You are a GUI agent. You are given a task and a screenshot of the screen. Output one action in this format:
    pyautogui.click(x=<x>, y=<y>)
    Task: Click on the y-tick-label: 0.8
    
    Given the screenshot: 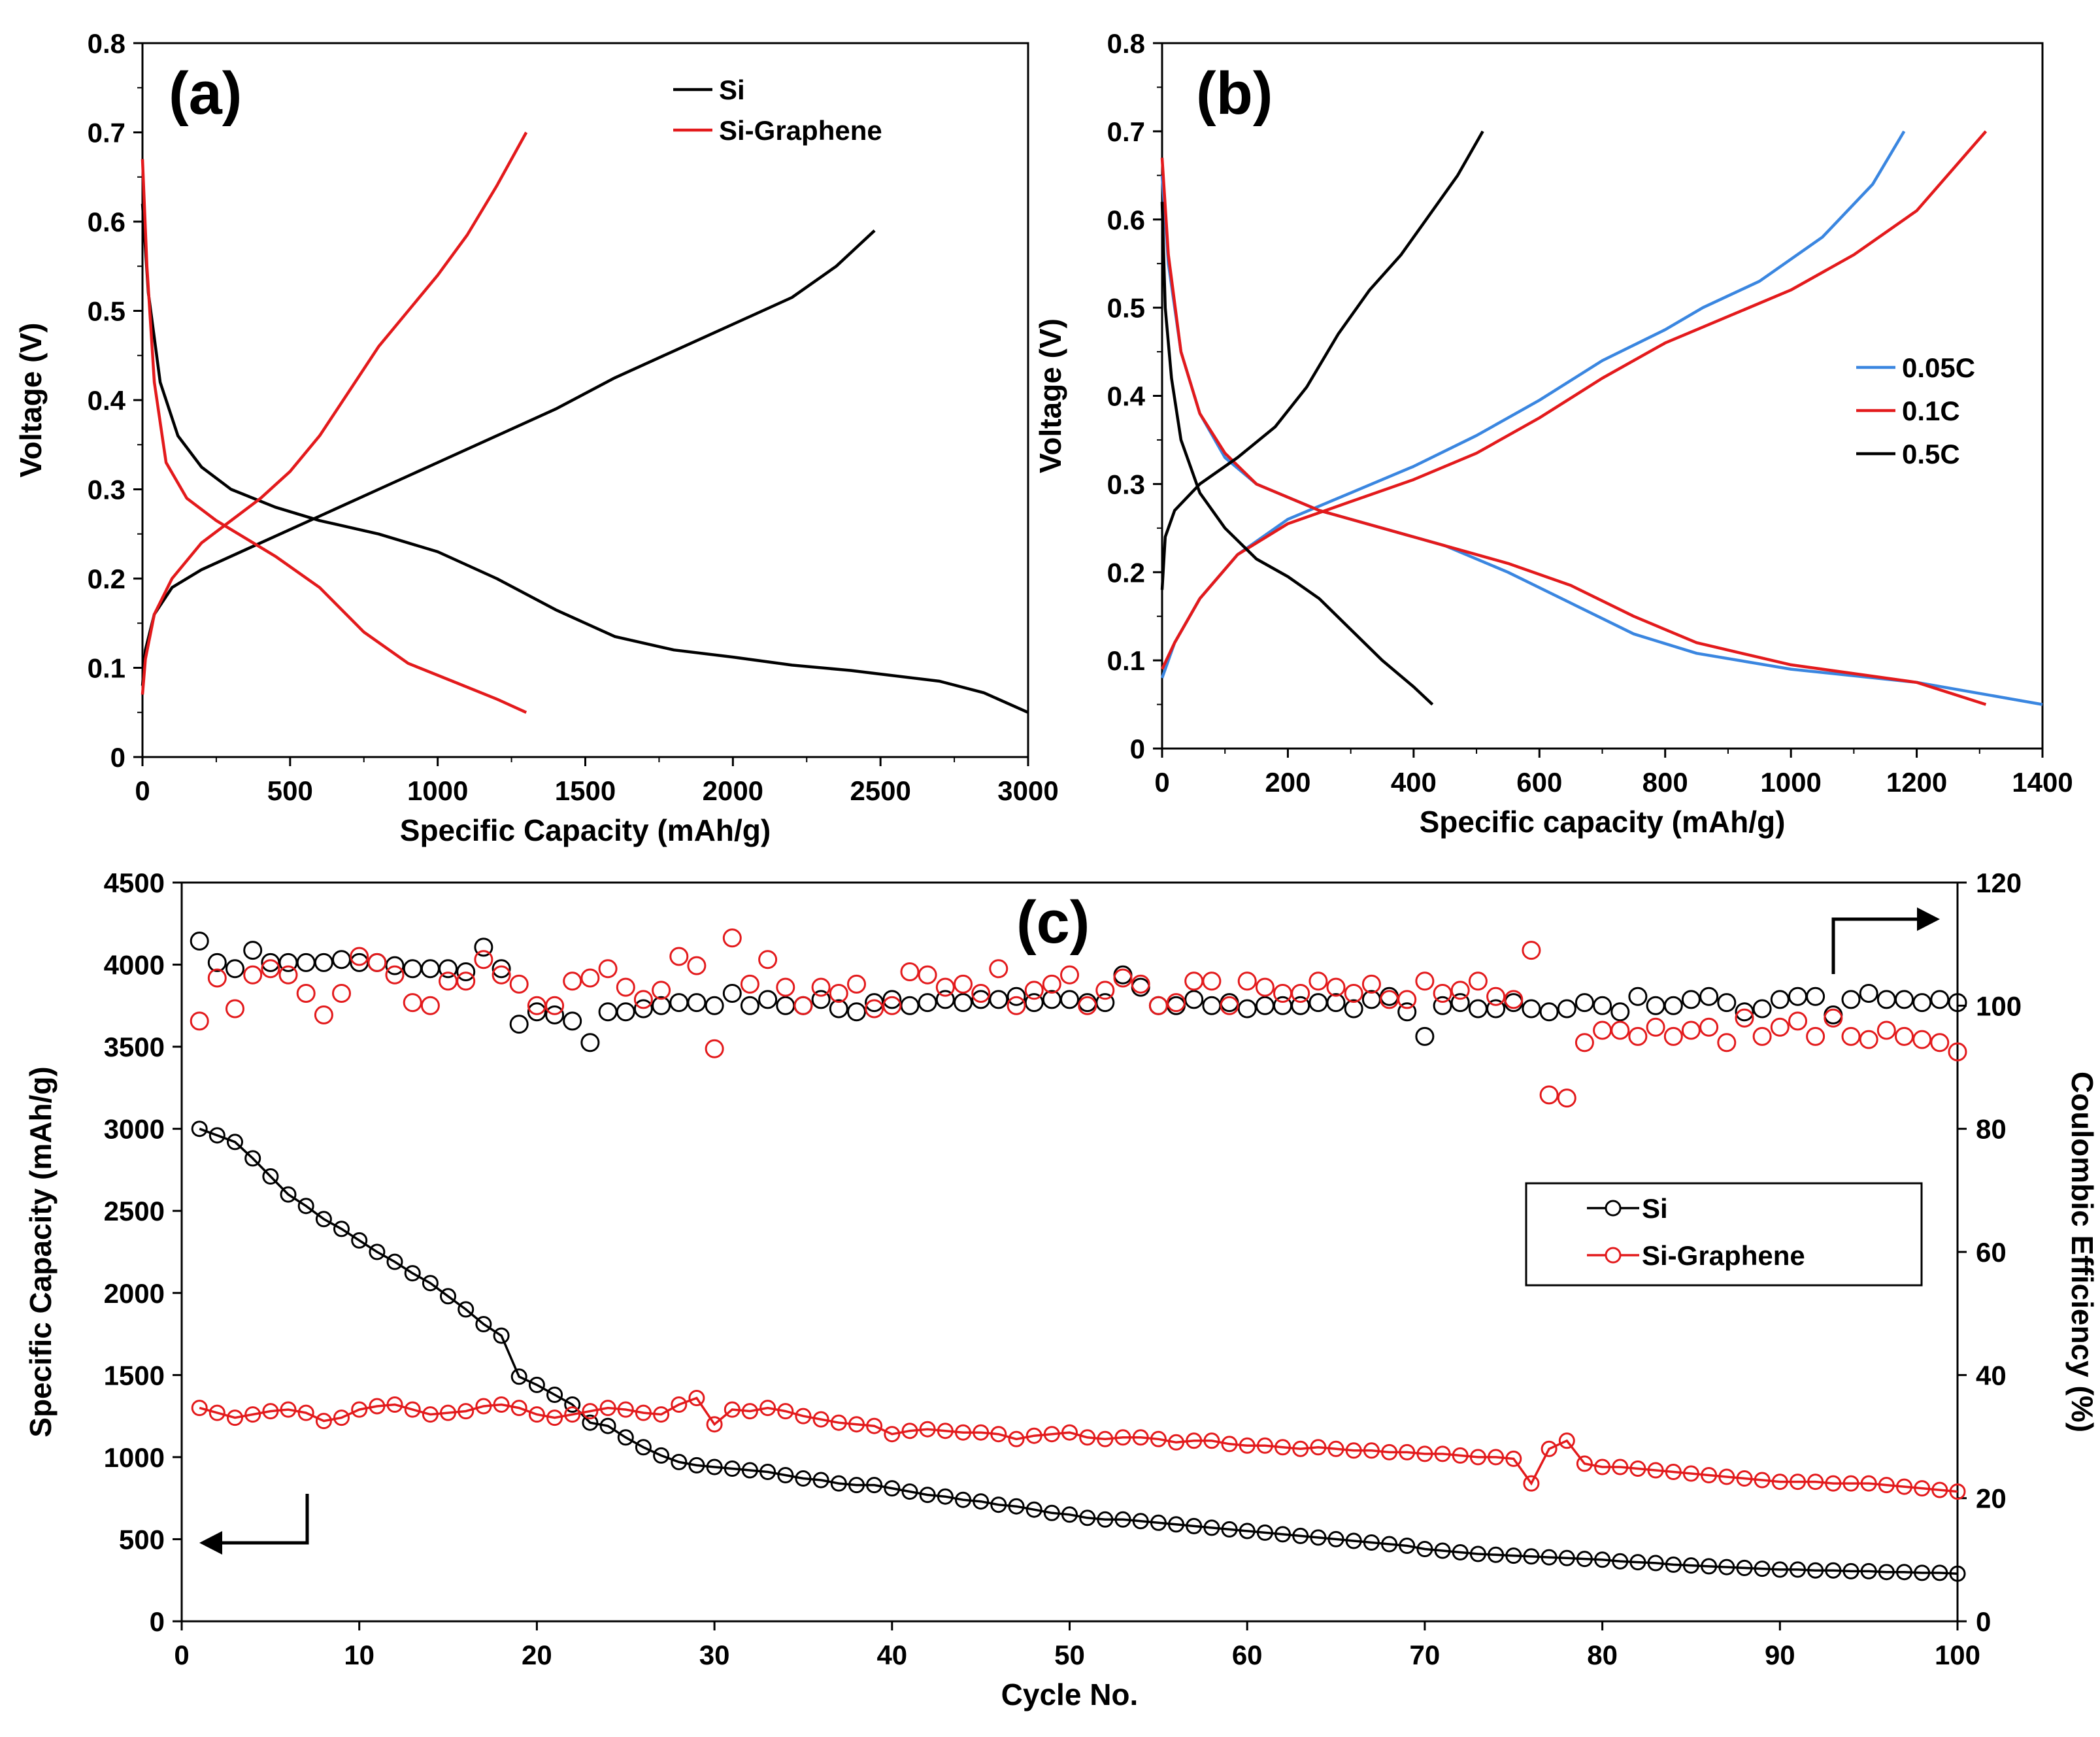 What is the action you would take?
    pyautogui.click(x=1126, y=43)
    